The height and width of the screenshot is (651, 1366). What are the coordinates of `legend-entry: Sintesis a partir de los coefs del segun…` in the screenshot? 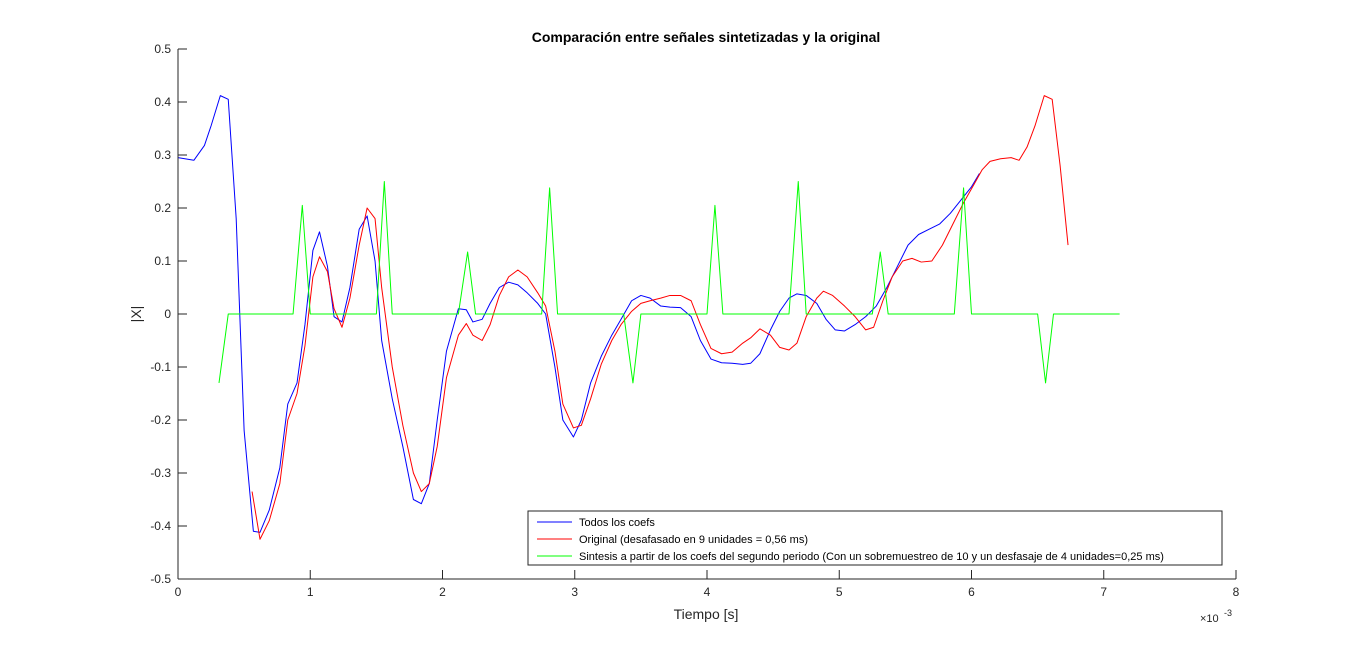 It's located at (871, 557).